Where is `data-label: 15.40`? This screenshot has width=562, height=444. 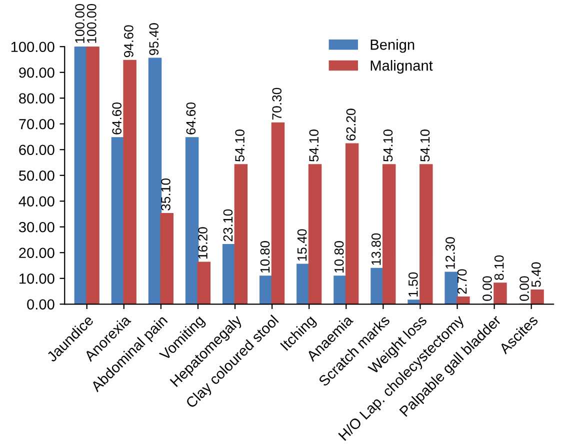 data-label: 15.40 is located at coordinates (302, 245).